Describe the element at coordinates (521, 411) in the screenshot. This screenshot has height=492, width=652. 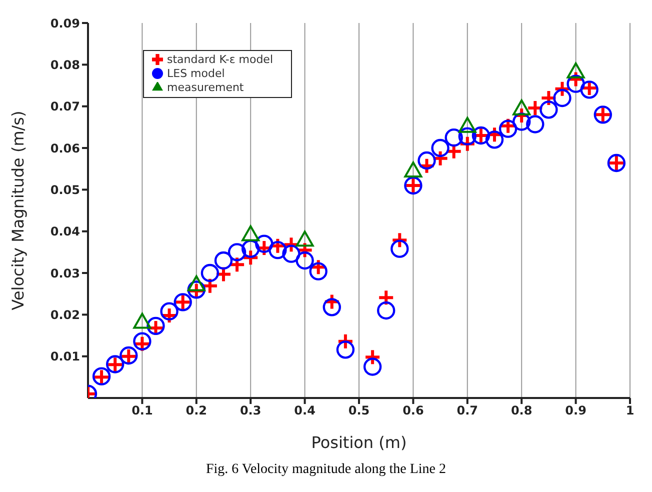
I see `x-tick-label: 0.8` at that location.